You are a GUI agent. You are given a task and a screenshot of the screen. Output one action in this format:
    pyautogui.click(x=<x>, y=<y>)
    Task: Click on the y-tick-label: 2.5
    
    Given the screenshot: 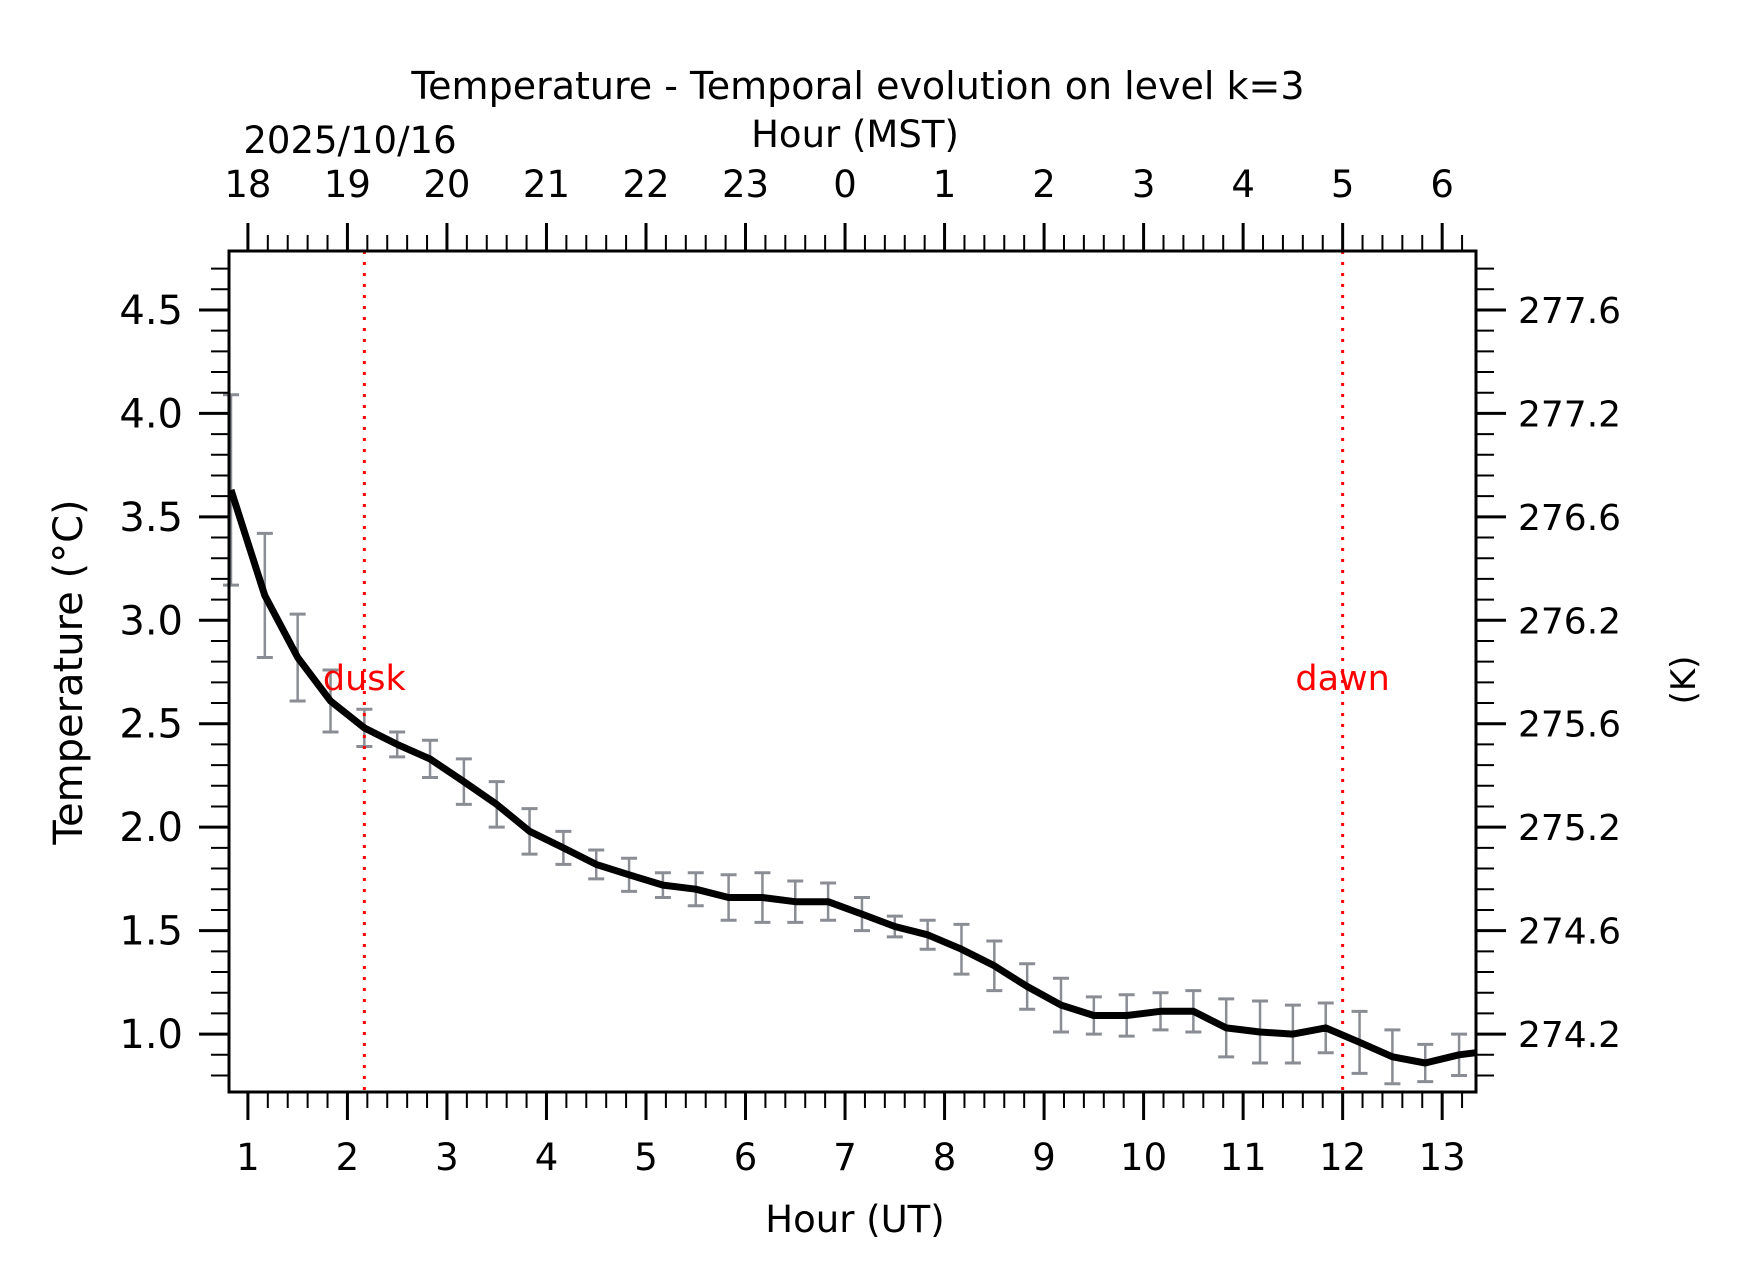 What is the action you would take?
    pyautogui.click(x=151, y=725)
    